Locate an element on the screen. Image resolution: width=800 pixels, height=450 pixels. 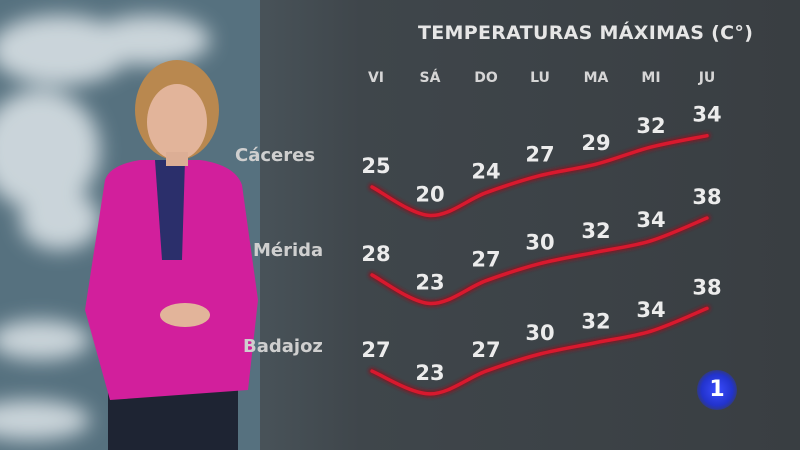
day-label: VI is located at coordinates (376, 78).